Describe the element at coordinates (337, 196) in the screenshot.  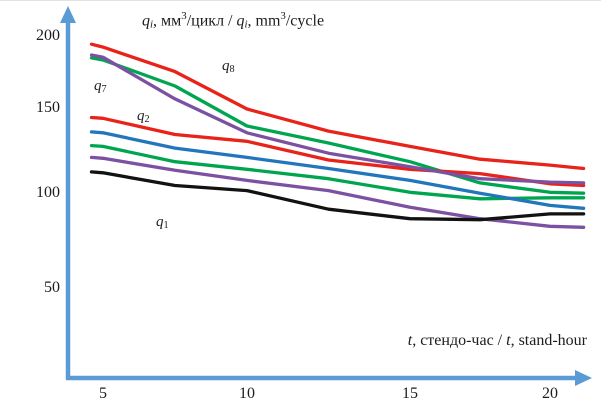
I see `series-line-q1` at that location.